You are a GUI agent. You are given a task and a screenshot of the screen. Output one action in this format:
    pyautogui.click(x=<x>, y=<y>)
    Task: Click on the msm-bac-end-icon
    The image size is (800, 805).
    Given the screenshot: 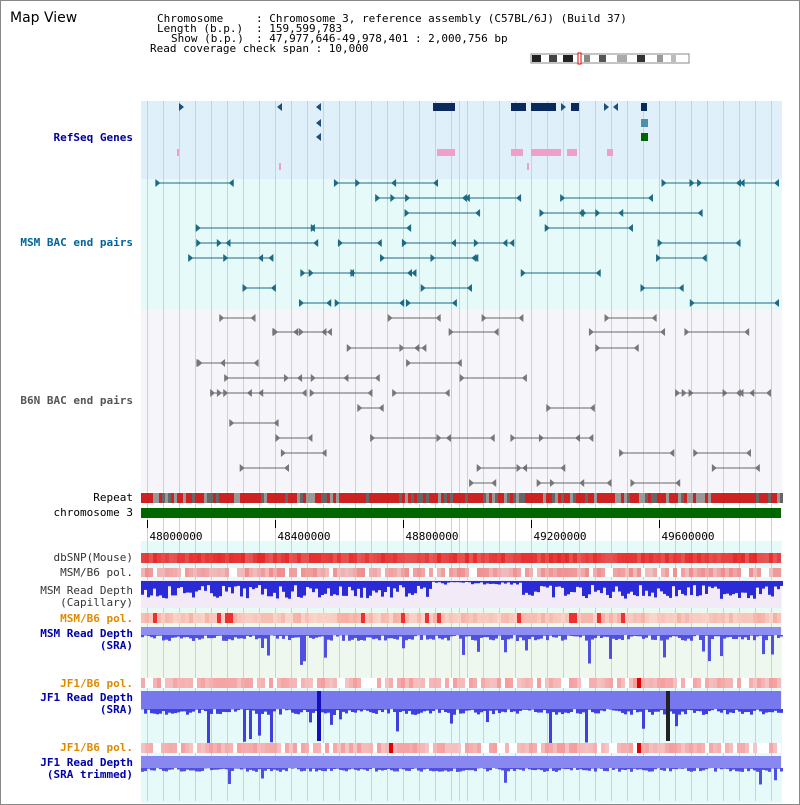 What is the action you would take?
    pyautogui.click(x=423, y=288)
    